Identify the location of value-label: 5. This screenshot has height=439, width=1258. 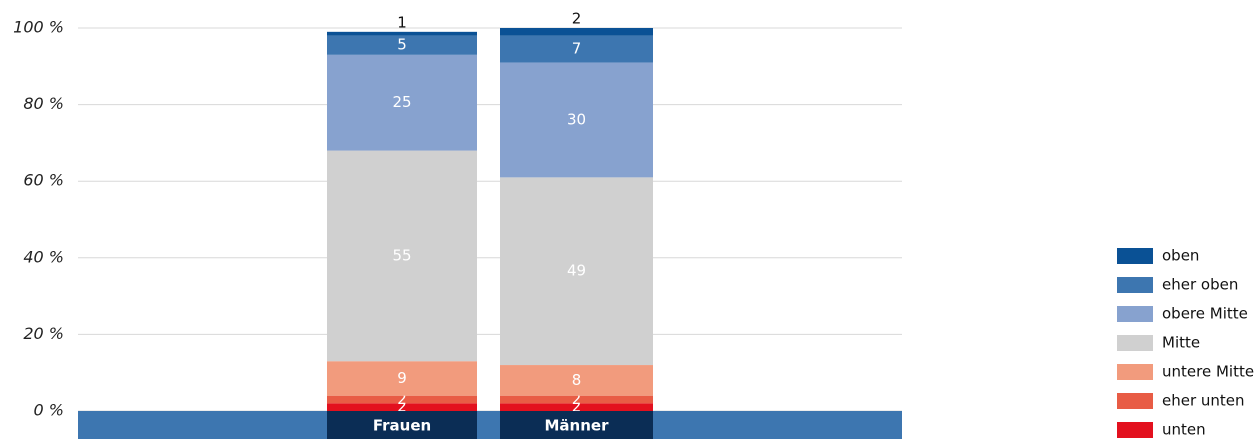
(402, 45).